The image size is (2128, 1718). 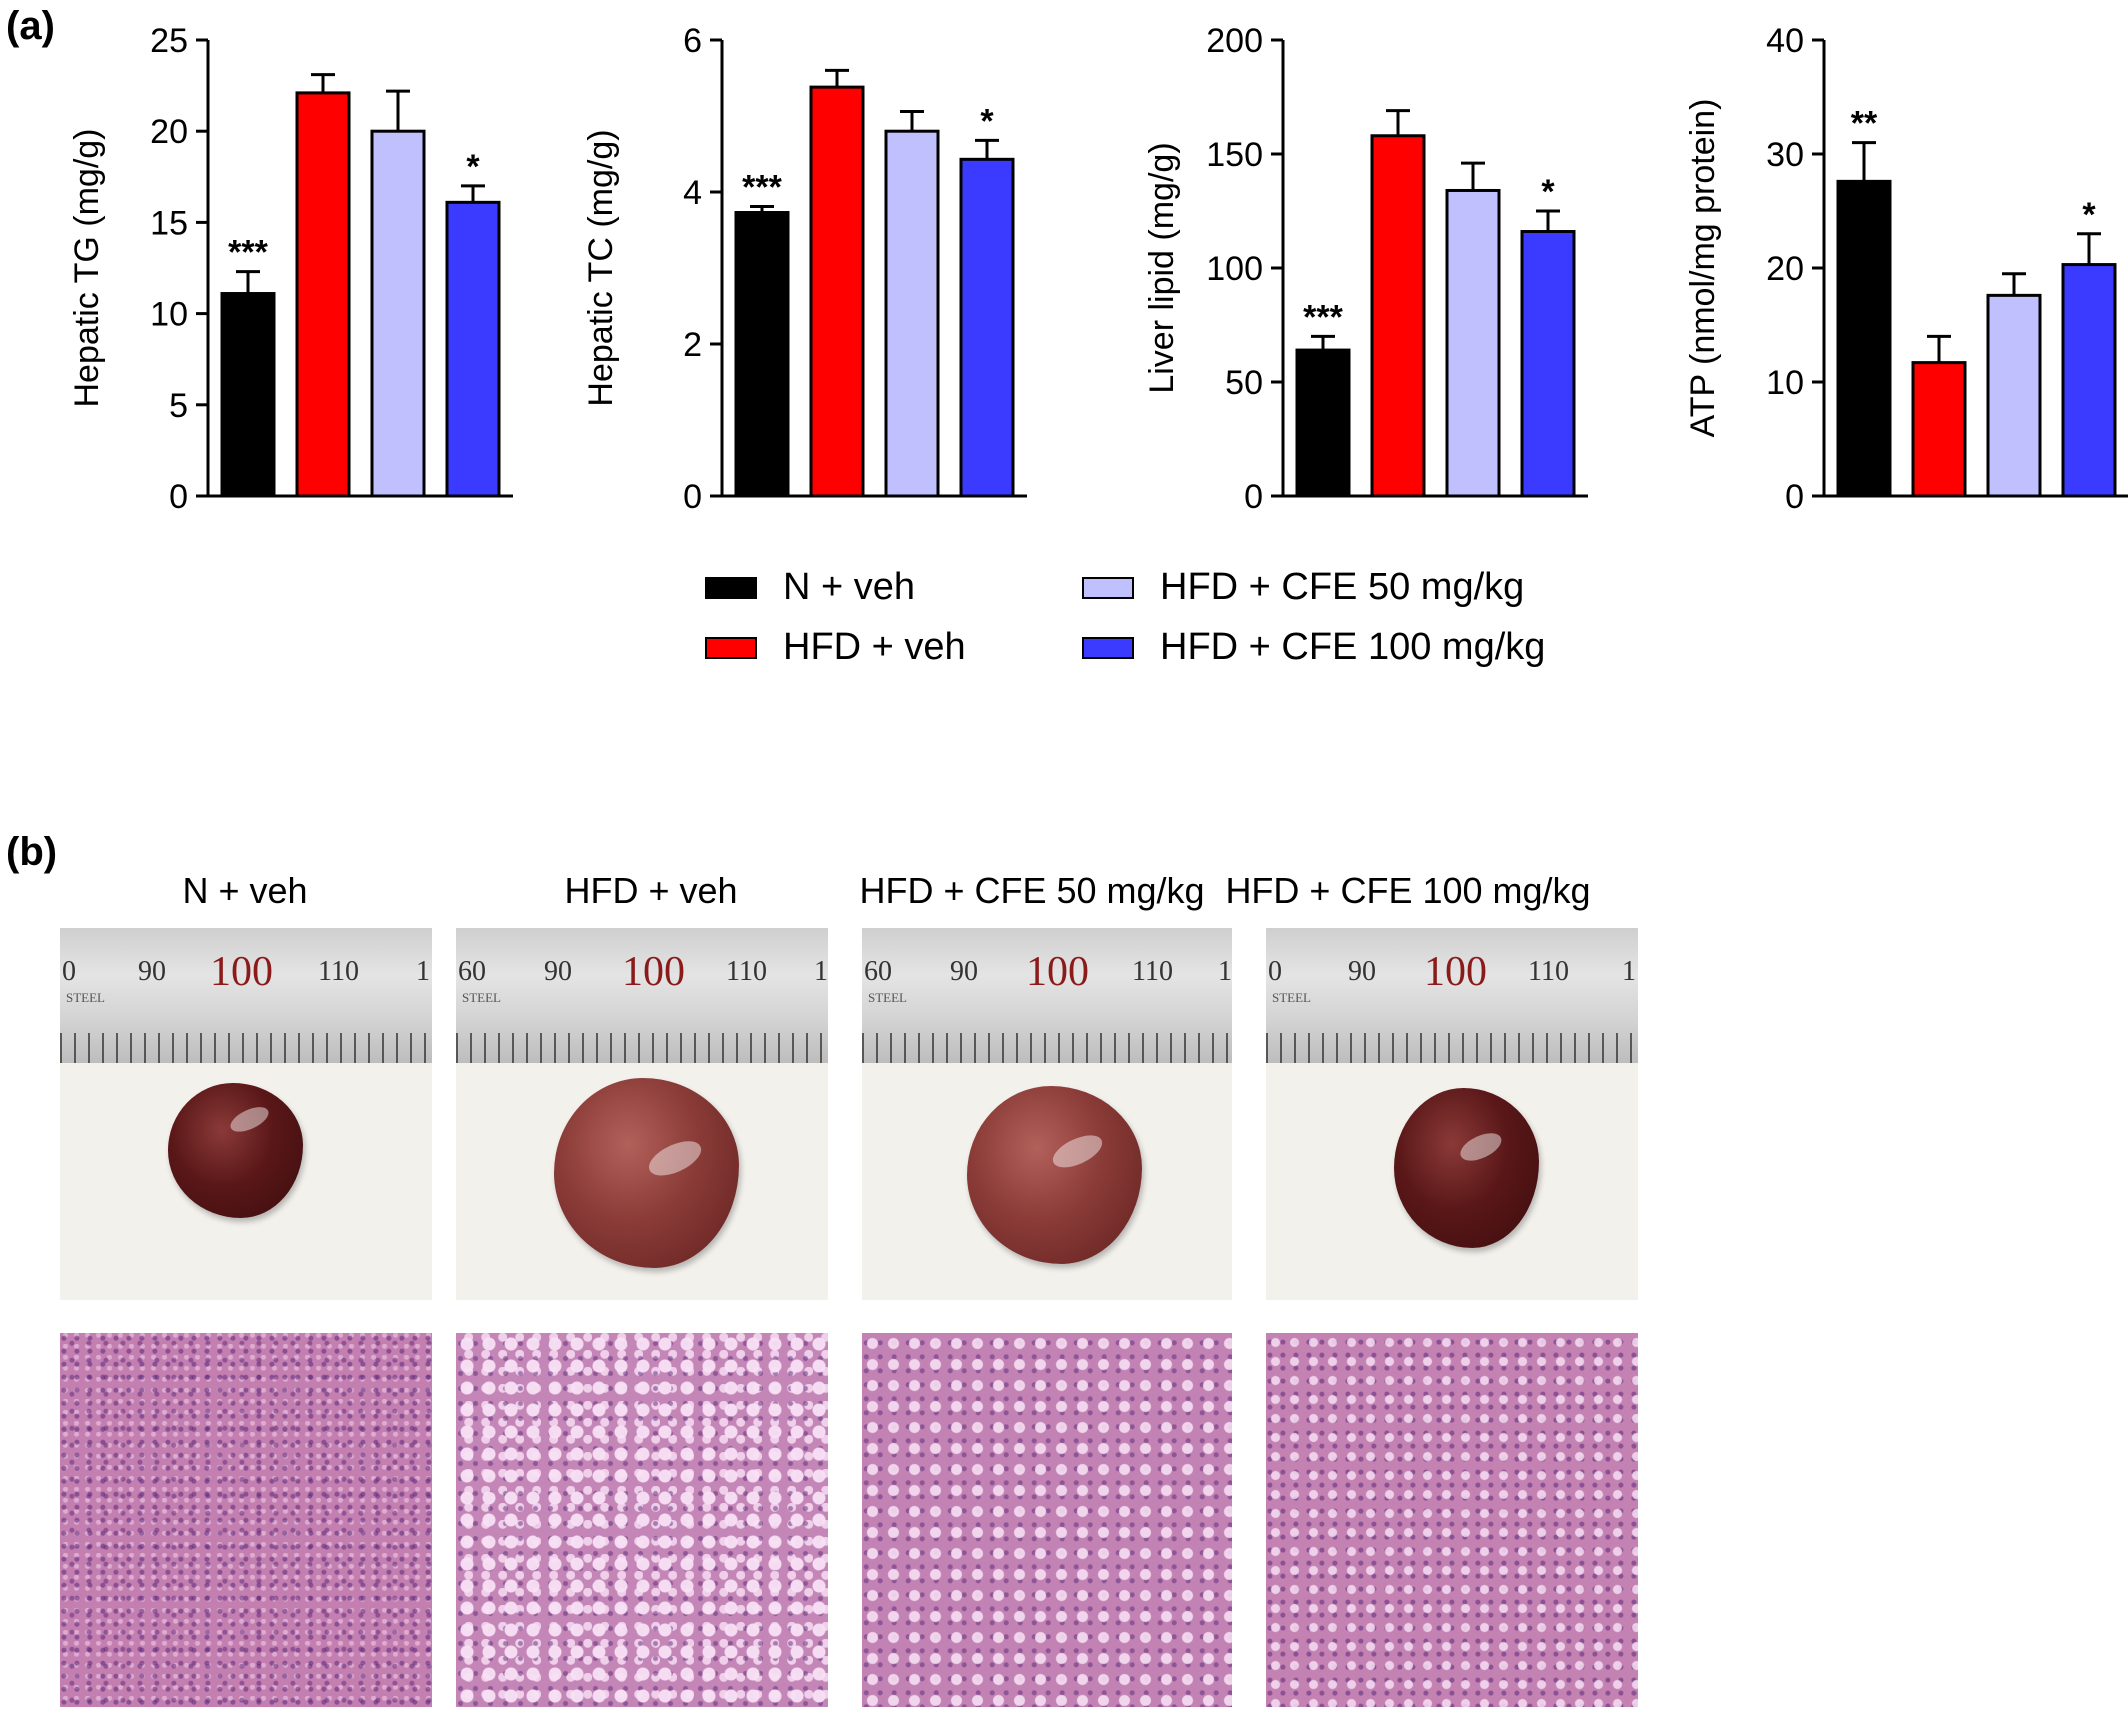 I want to click on y-tick-label: 40, so click(x=1785, y=41).